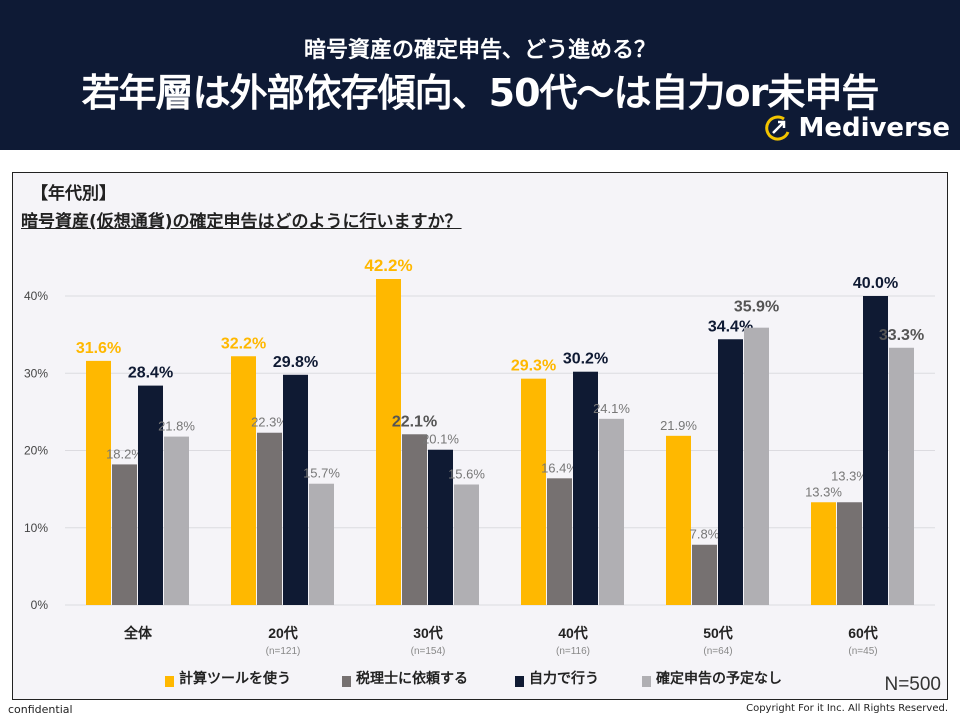  I want to click on data-label: 31.6%, so click(98, 348).